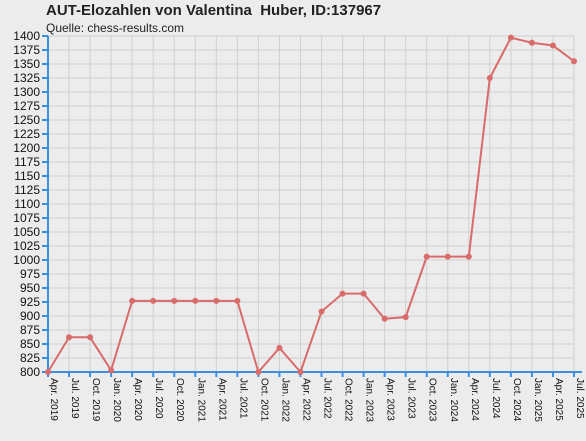  I want to click on x-tick-label: Jan. 2024, so click(453, 400).